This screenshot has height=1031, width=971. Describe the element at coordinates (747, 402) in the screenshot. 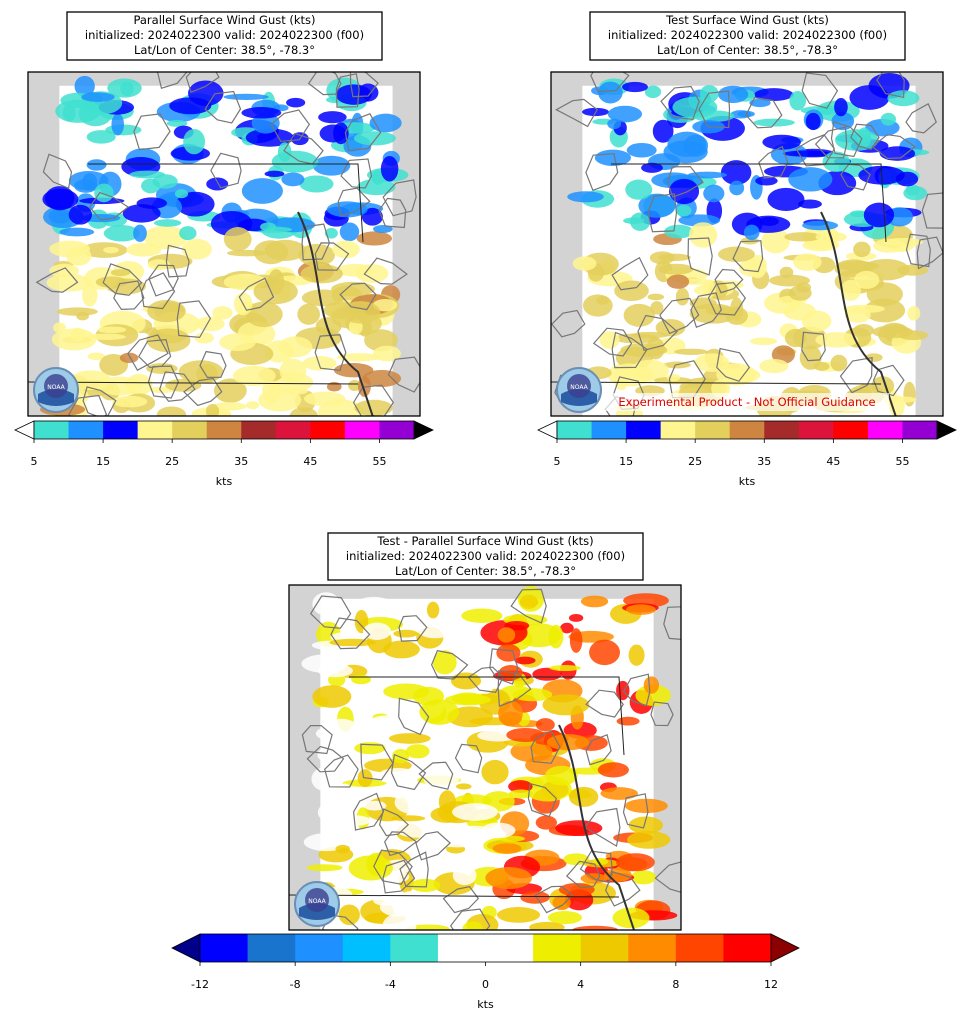

I see `watermark-bg` at that location.